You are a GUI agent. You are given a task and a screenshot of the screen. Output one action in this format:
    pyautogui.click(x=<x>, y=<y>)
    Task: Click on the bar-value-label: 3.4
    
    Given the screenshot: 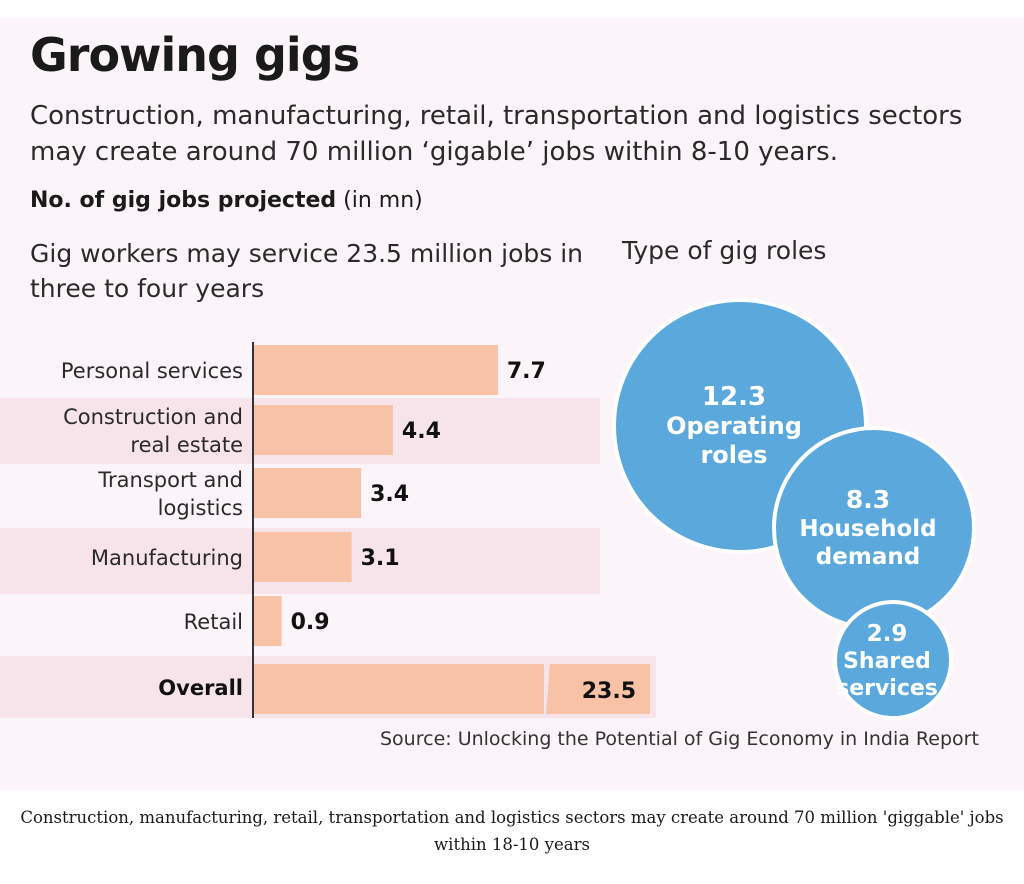 What is the action you would take?
    pyautogui.click(x=389, y=494)
    